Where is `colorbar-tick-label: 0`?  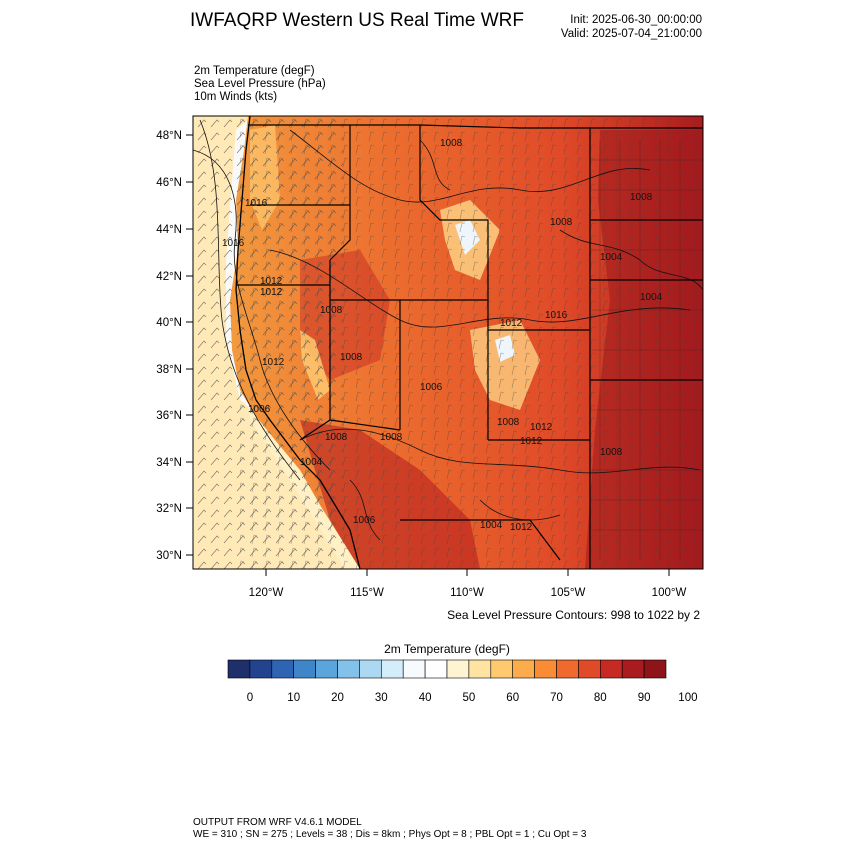 colorbar-tick-label: 0 is located at coordinates (250, 698).